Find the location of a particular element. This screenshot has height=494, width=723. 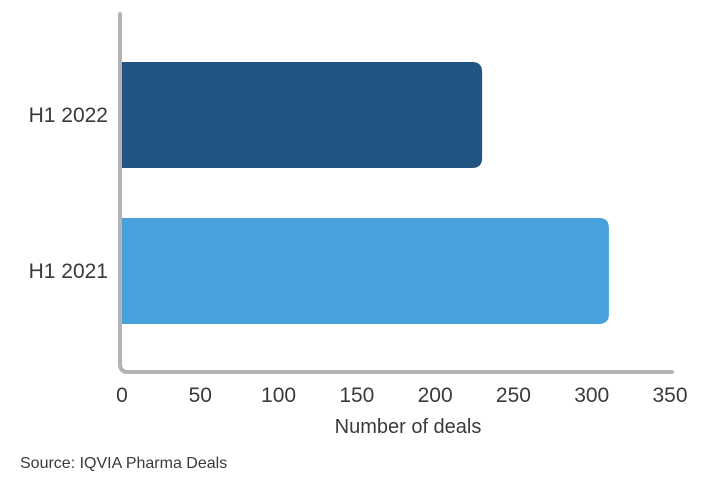

category-label: H1 2022 is located at coordinates (68, 115).